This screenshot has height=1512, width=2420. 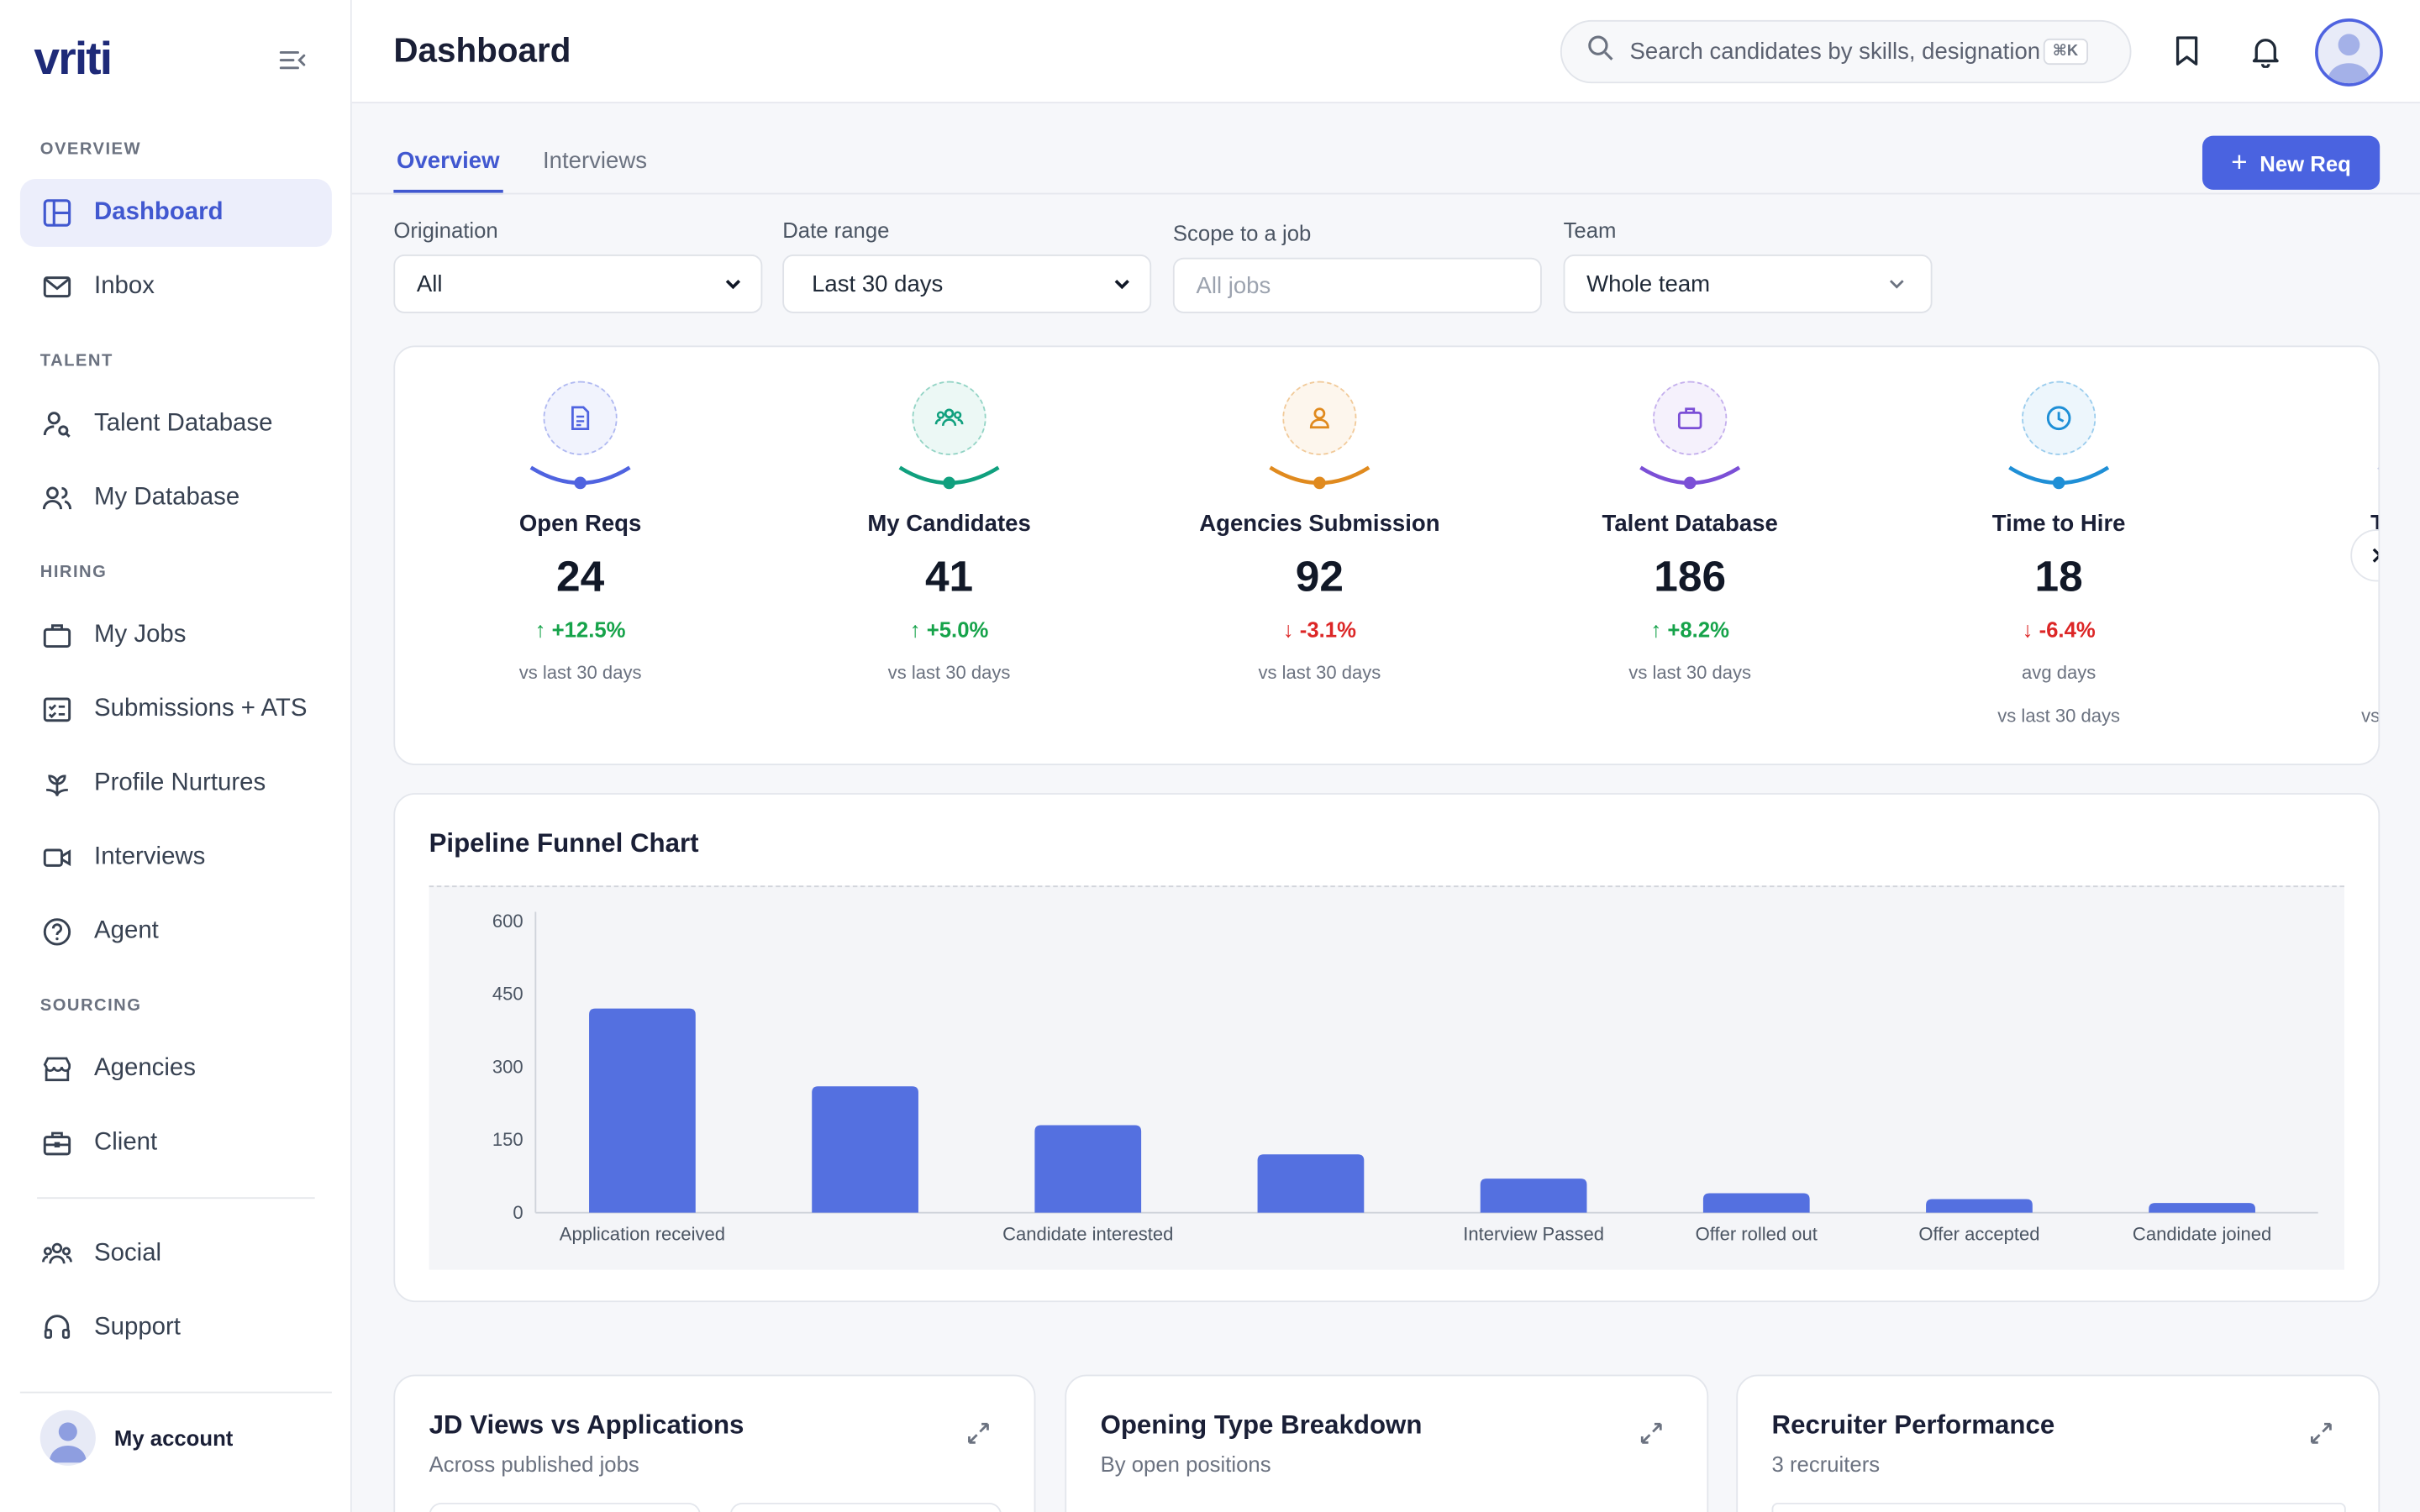 What do you see at coordinates (2291, 162) in the screenshot?
I see `new-req-button: + New Req` at bounding box center [2291, 162].